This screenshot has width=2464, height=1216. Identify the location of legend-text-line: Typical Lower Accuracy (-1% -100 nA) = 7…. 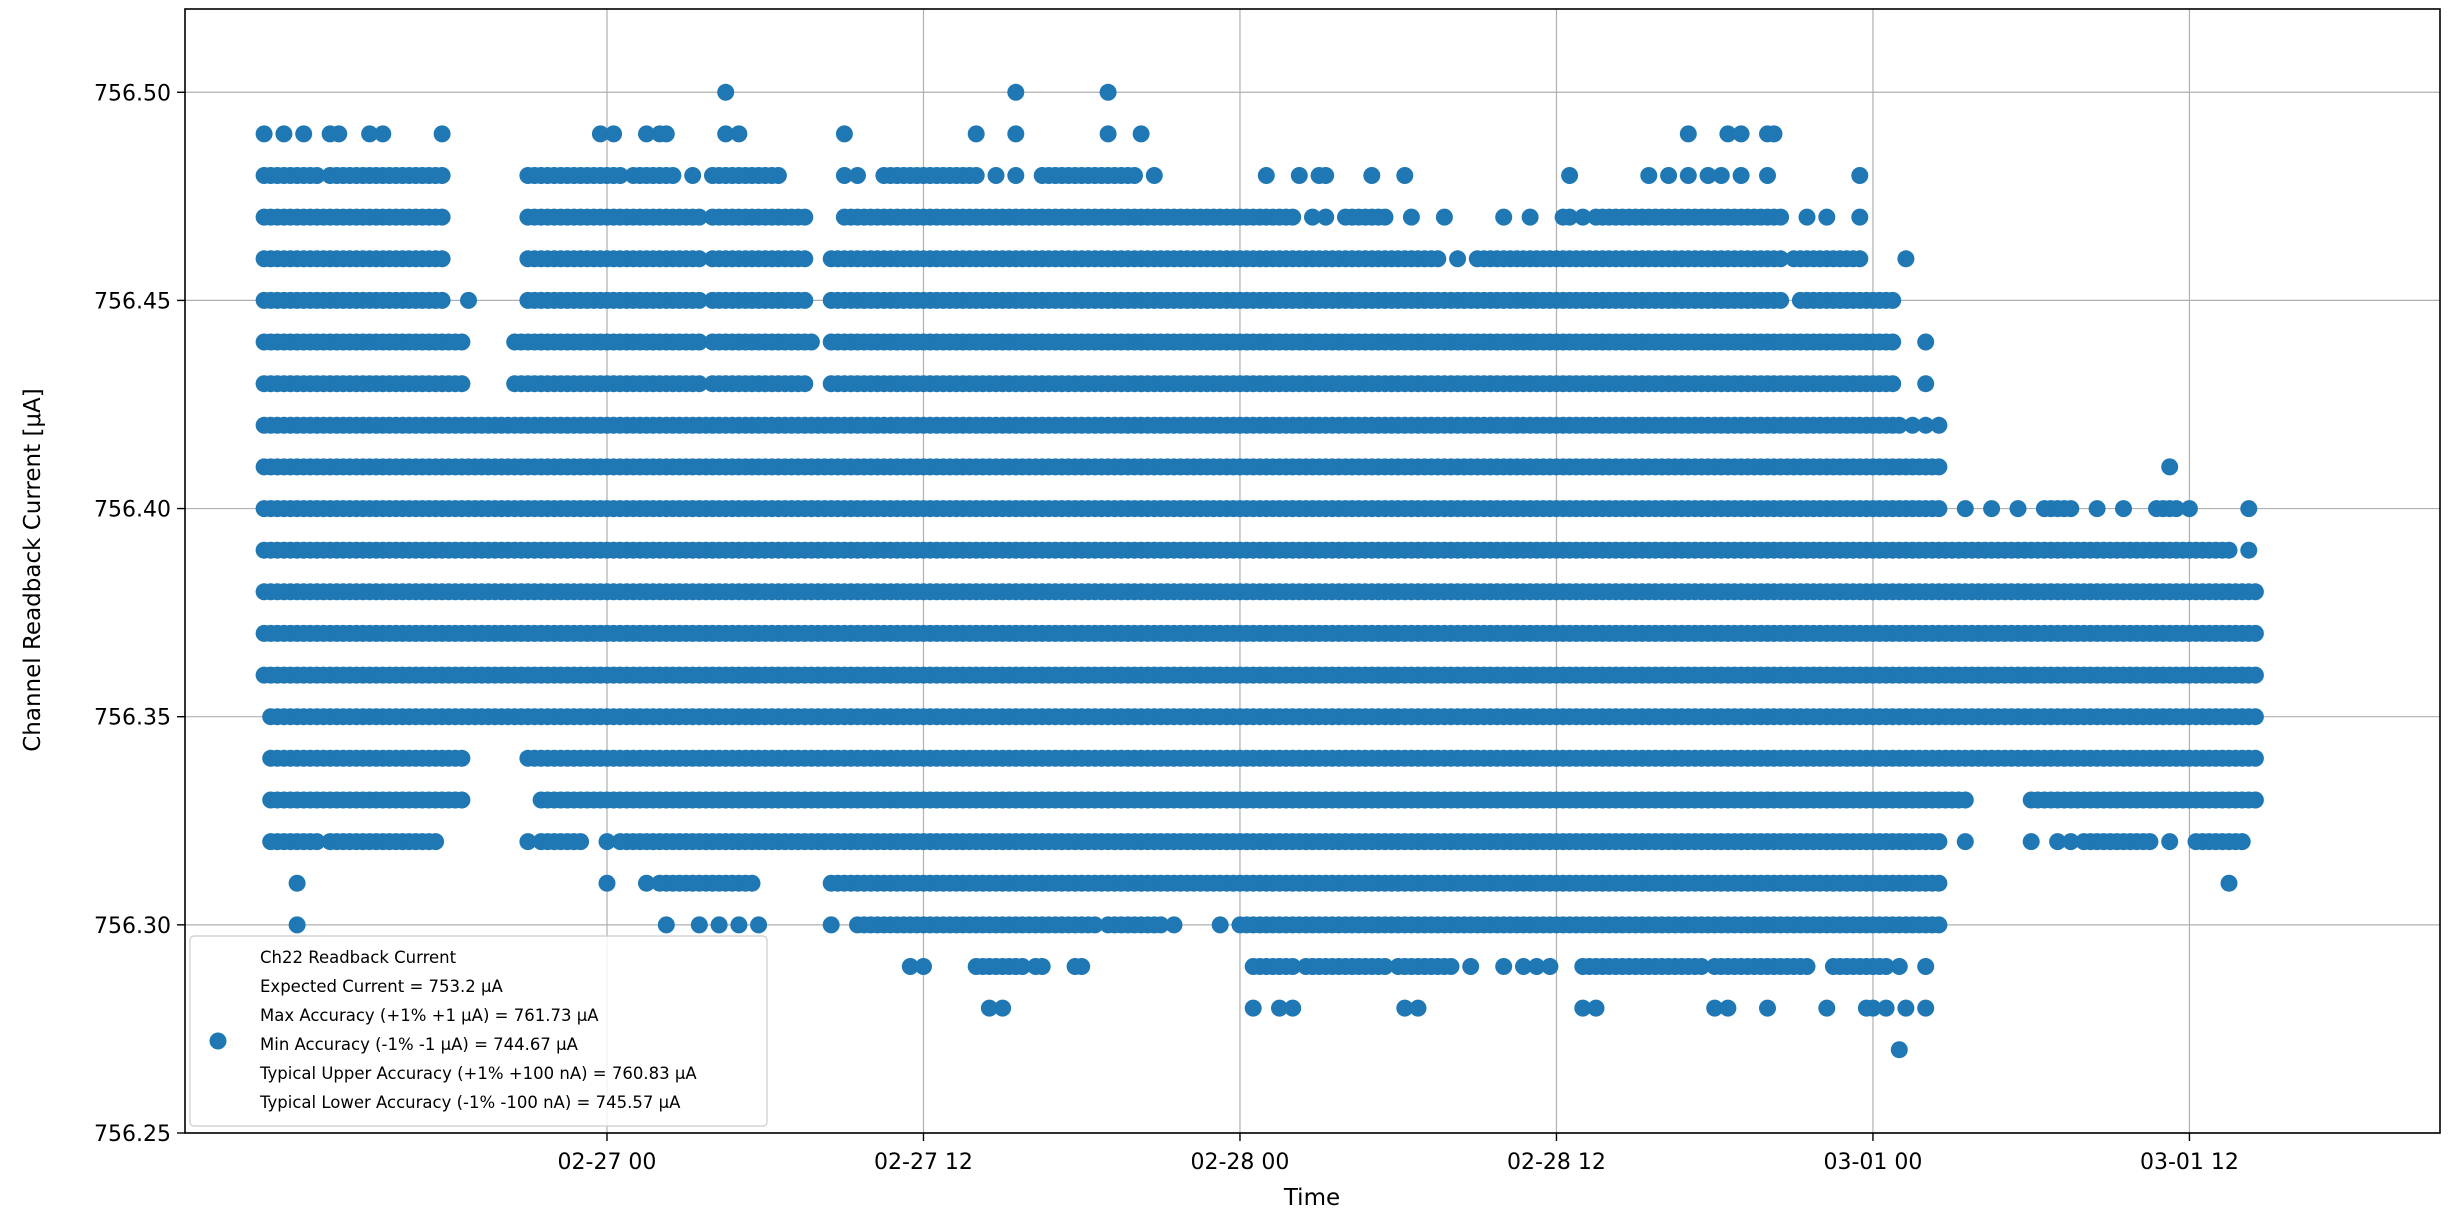
(470, 1102).